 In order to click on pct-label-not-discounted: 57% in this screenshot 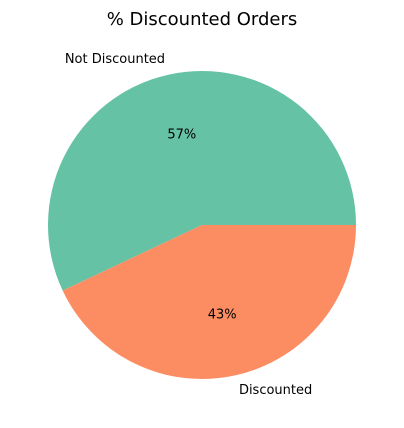, I will do `click(181, 134)`.